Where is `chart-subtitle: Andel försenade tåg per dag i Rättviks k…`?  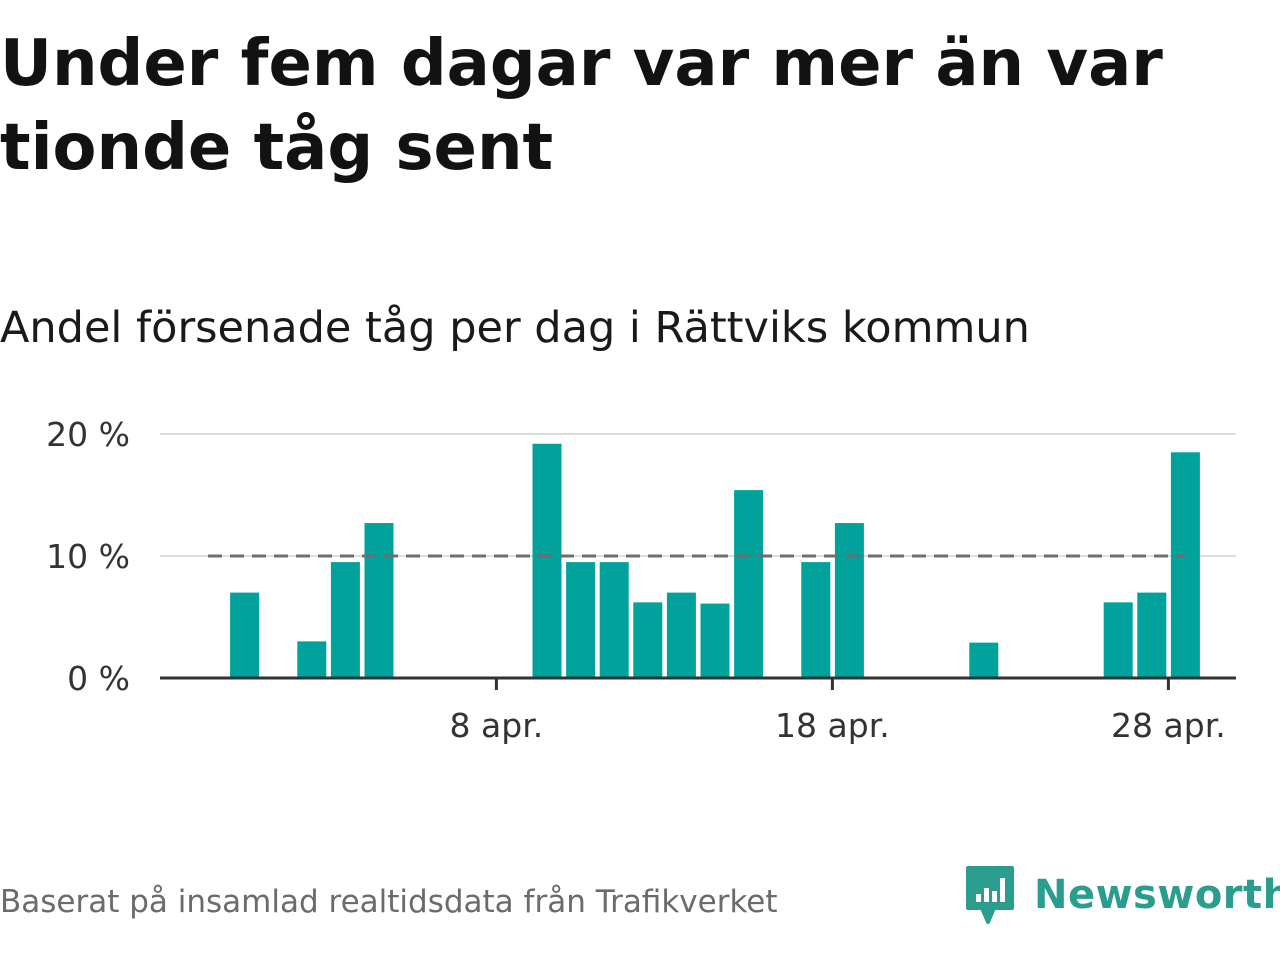 chart-subtitle: Andel försenade tåg per dag i Rättviks k… is located at coordinates (515, 328).